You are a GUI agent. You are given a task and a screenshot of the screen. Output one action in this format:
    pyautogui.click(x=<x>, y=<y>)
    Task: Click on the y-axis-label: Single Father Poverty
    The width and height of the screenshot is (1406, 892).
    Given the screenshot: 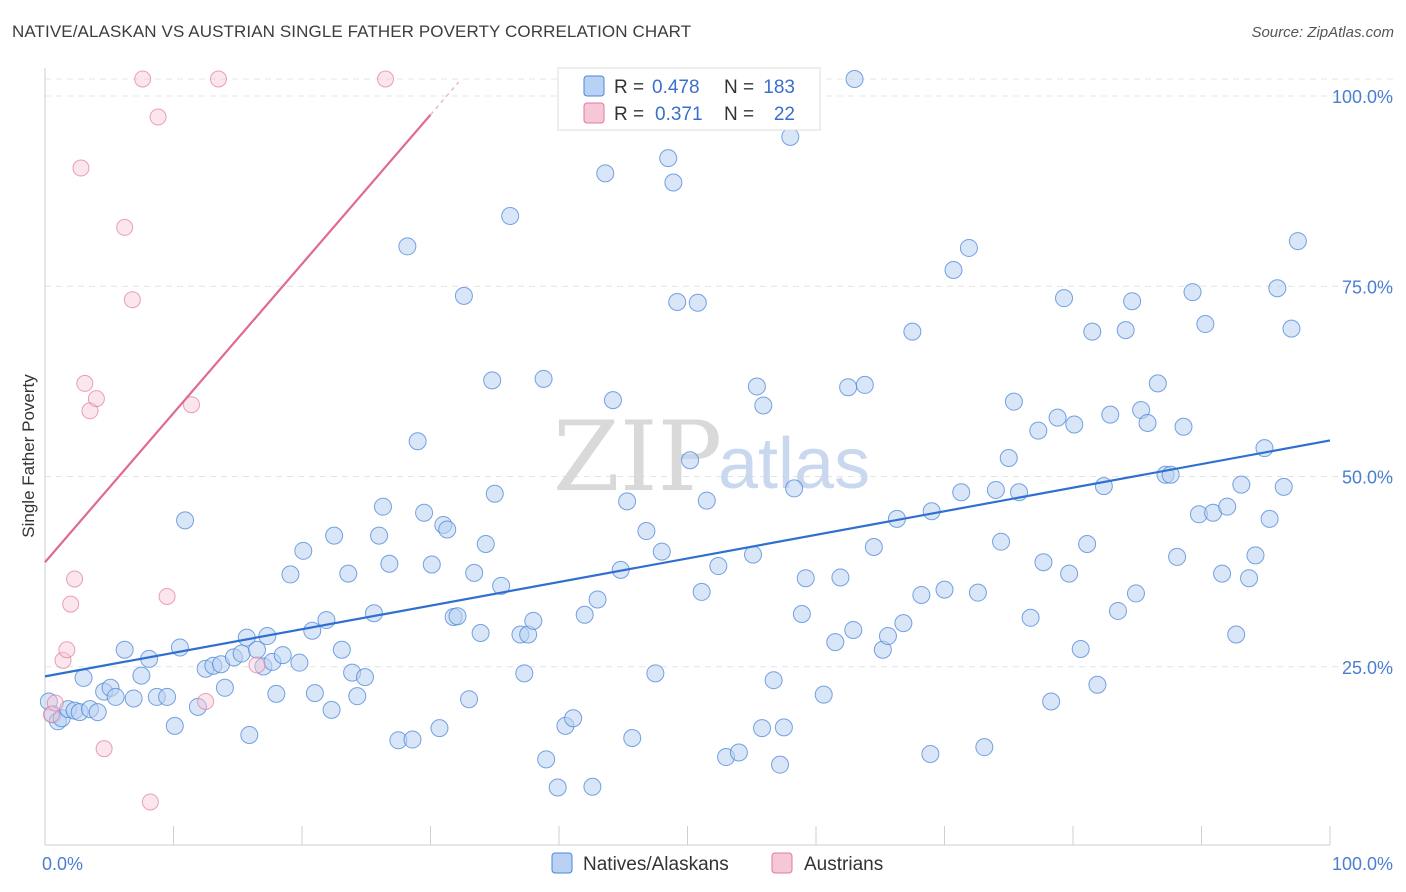 What is the action you would take?
    pyautogui.click(x=28, y=456)
    